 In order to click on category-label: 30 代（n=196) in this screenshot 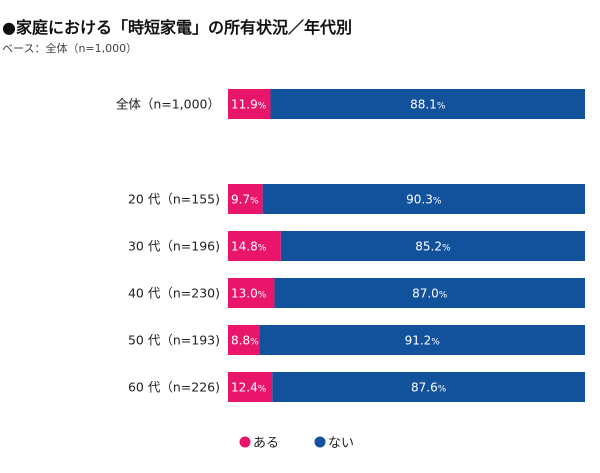, I will do `click(174, 246)`.